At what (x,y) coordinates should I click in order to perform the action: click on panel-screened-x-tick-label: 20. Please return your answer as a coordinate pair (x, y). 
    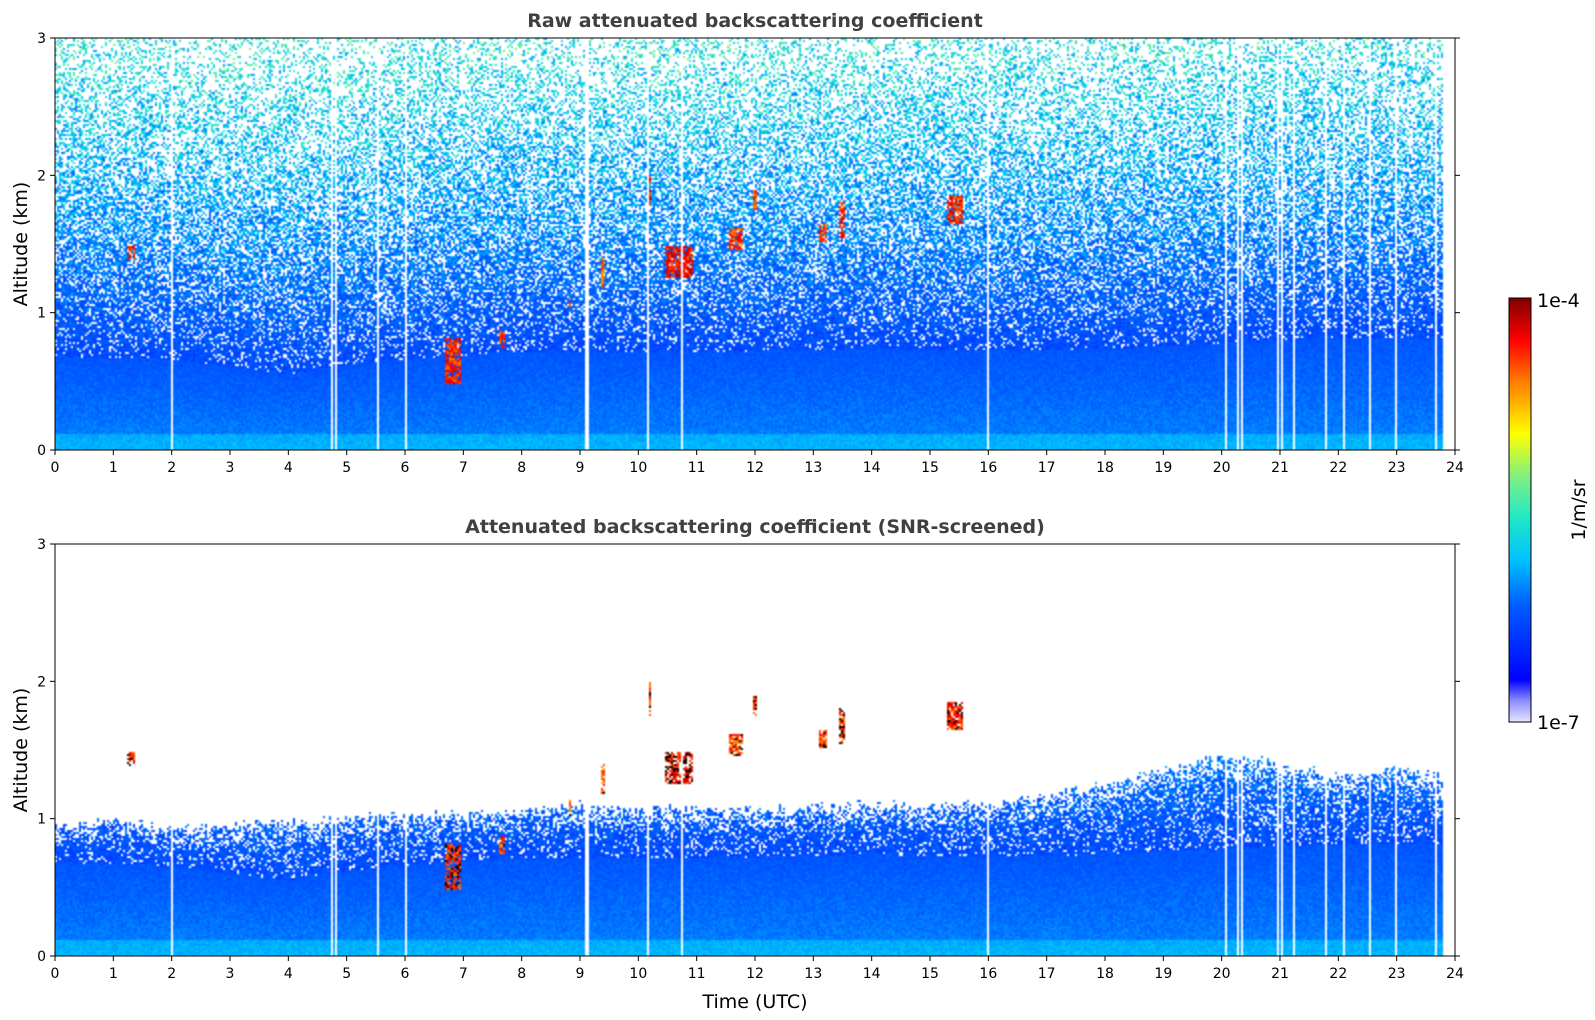
    Looking at the image, I should click on (1222, 974).